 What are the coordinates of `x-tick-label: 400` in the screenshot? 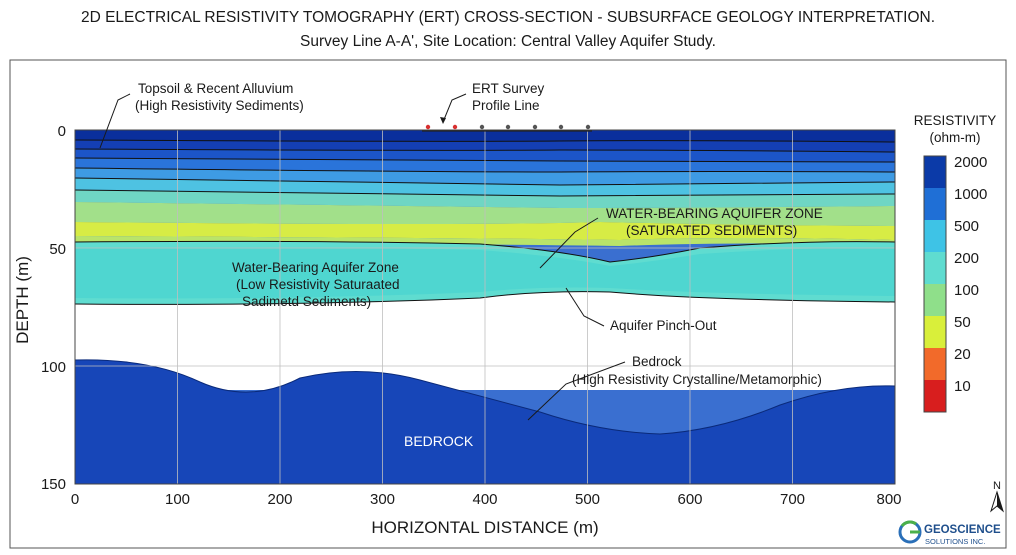 It's located at (484, 499).